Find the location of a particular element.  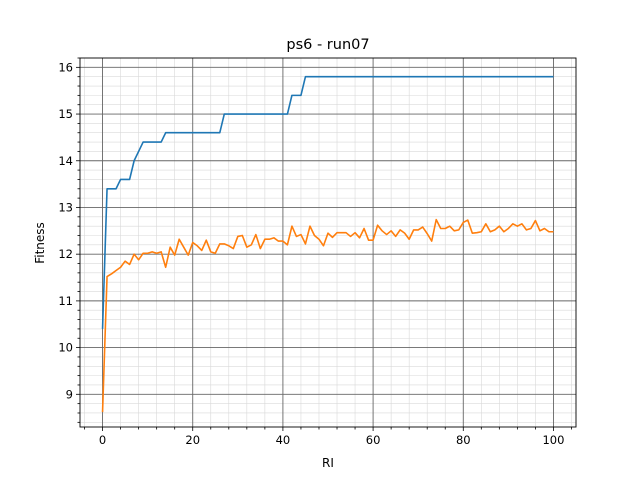

x-tick-label: 80 is located at coordinates (463, 440).